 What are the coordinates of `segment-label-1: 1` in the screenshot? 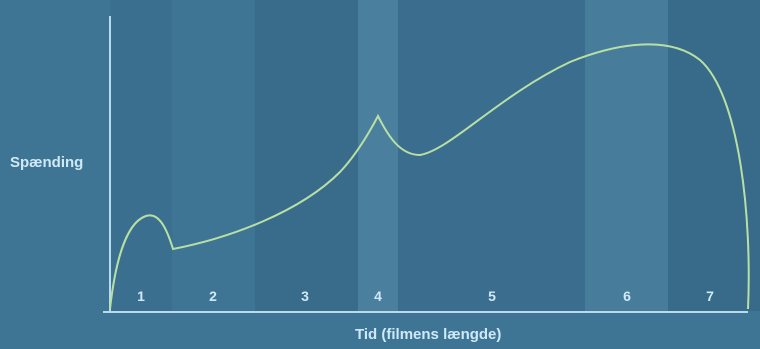 It's located at (141, 296).